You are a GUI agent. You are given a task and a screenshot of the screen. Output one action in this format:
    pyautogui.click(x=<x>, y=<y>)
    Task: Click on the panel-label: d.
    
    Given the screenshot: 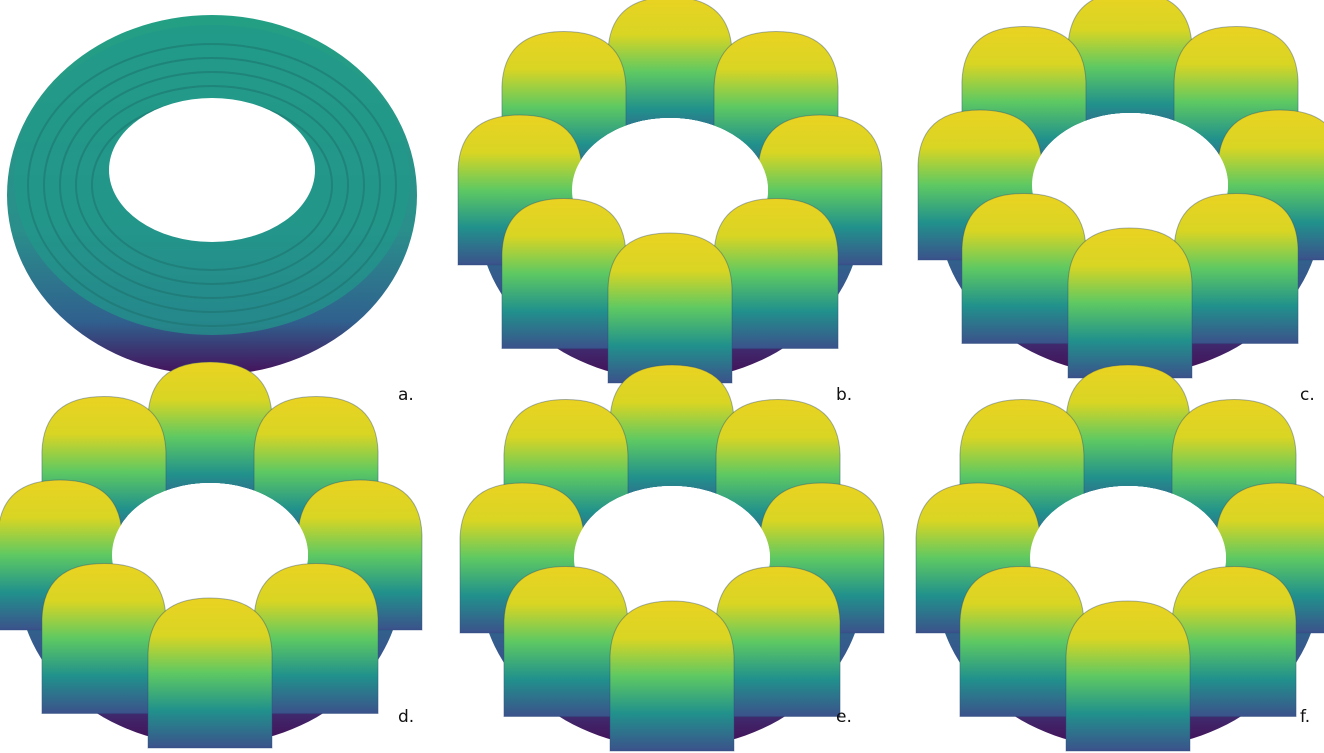 What is the action you would take?
    pyautogui.click(x=406, y=717)
    